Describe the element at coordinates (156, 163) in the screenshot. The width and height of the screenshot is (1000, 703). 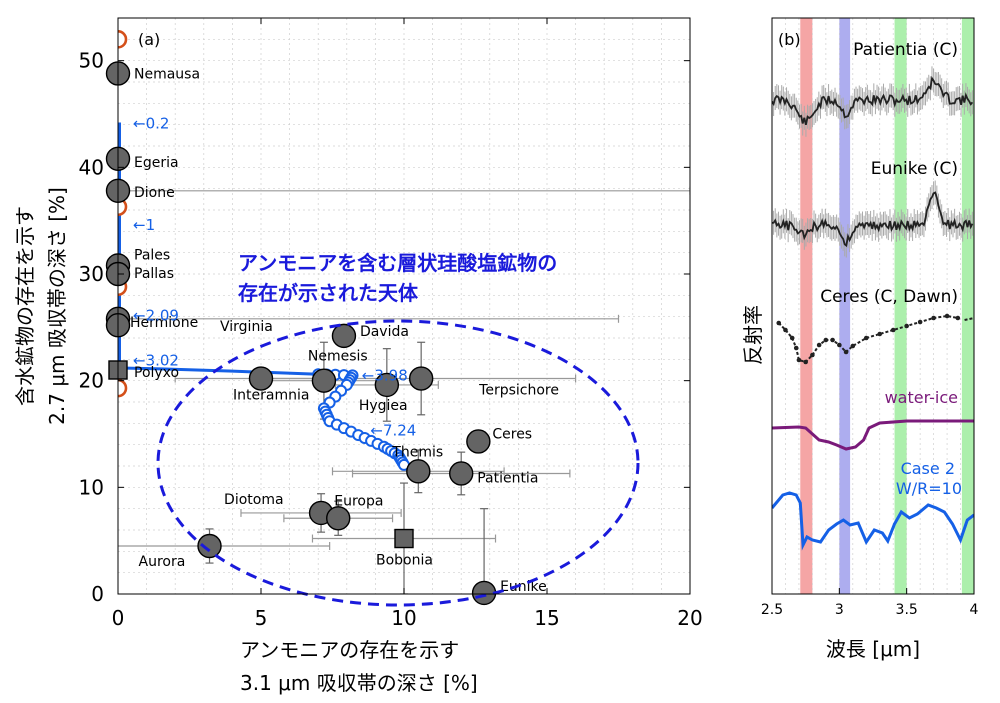
I see `asteroid-label: Egeria` at that location.